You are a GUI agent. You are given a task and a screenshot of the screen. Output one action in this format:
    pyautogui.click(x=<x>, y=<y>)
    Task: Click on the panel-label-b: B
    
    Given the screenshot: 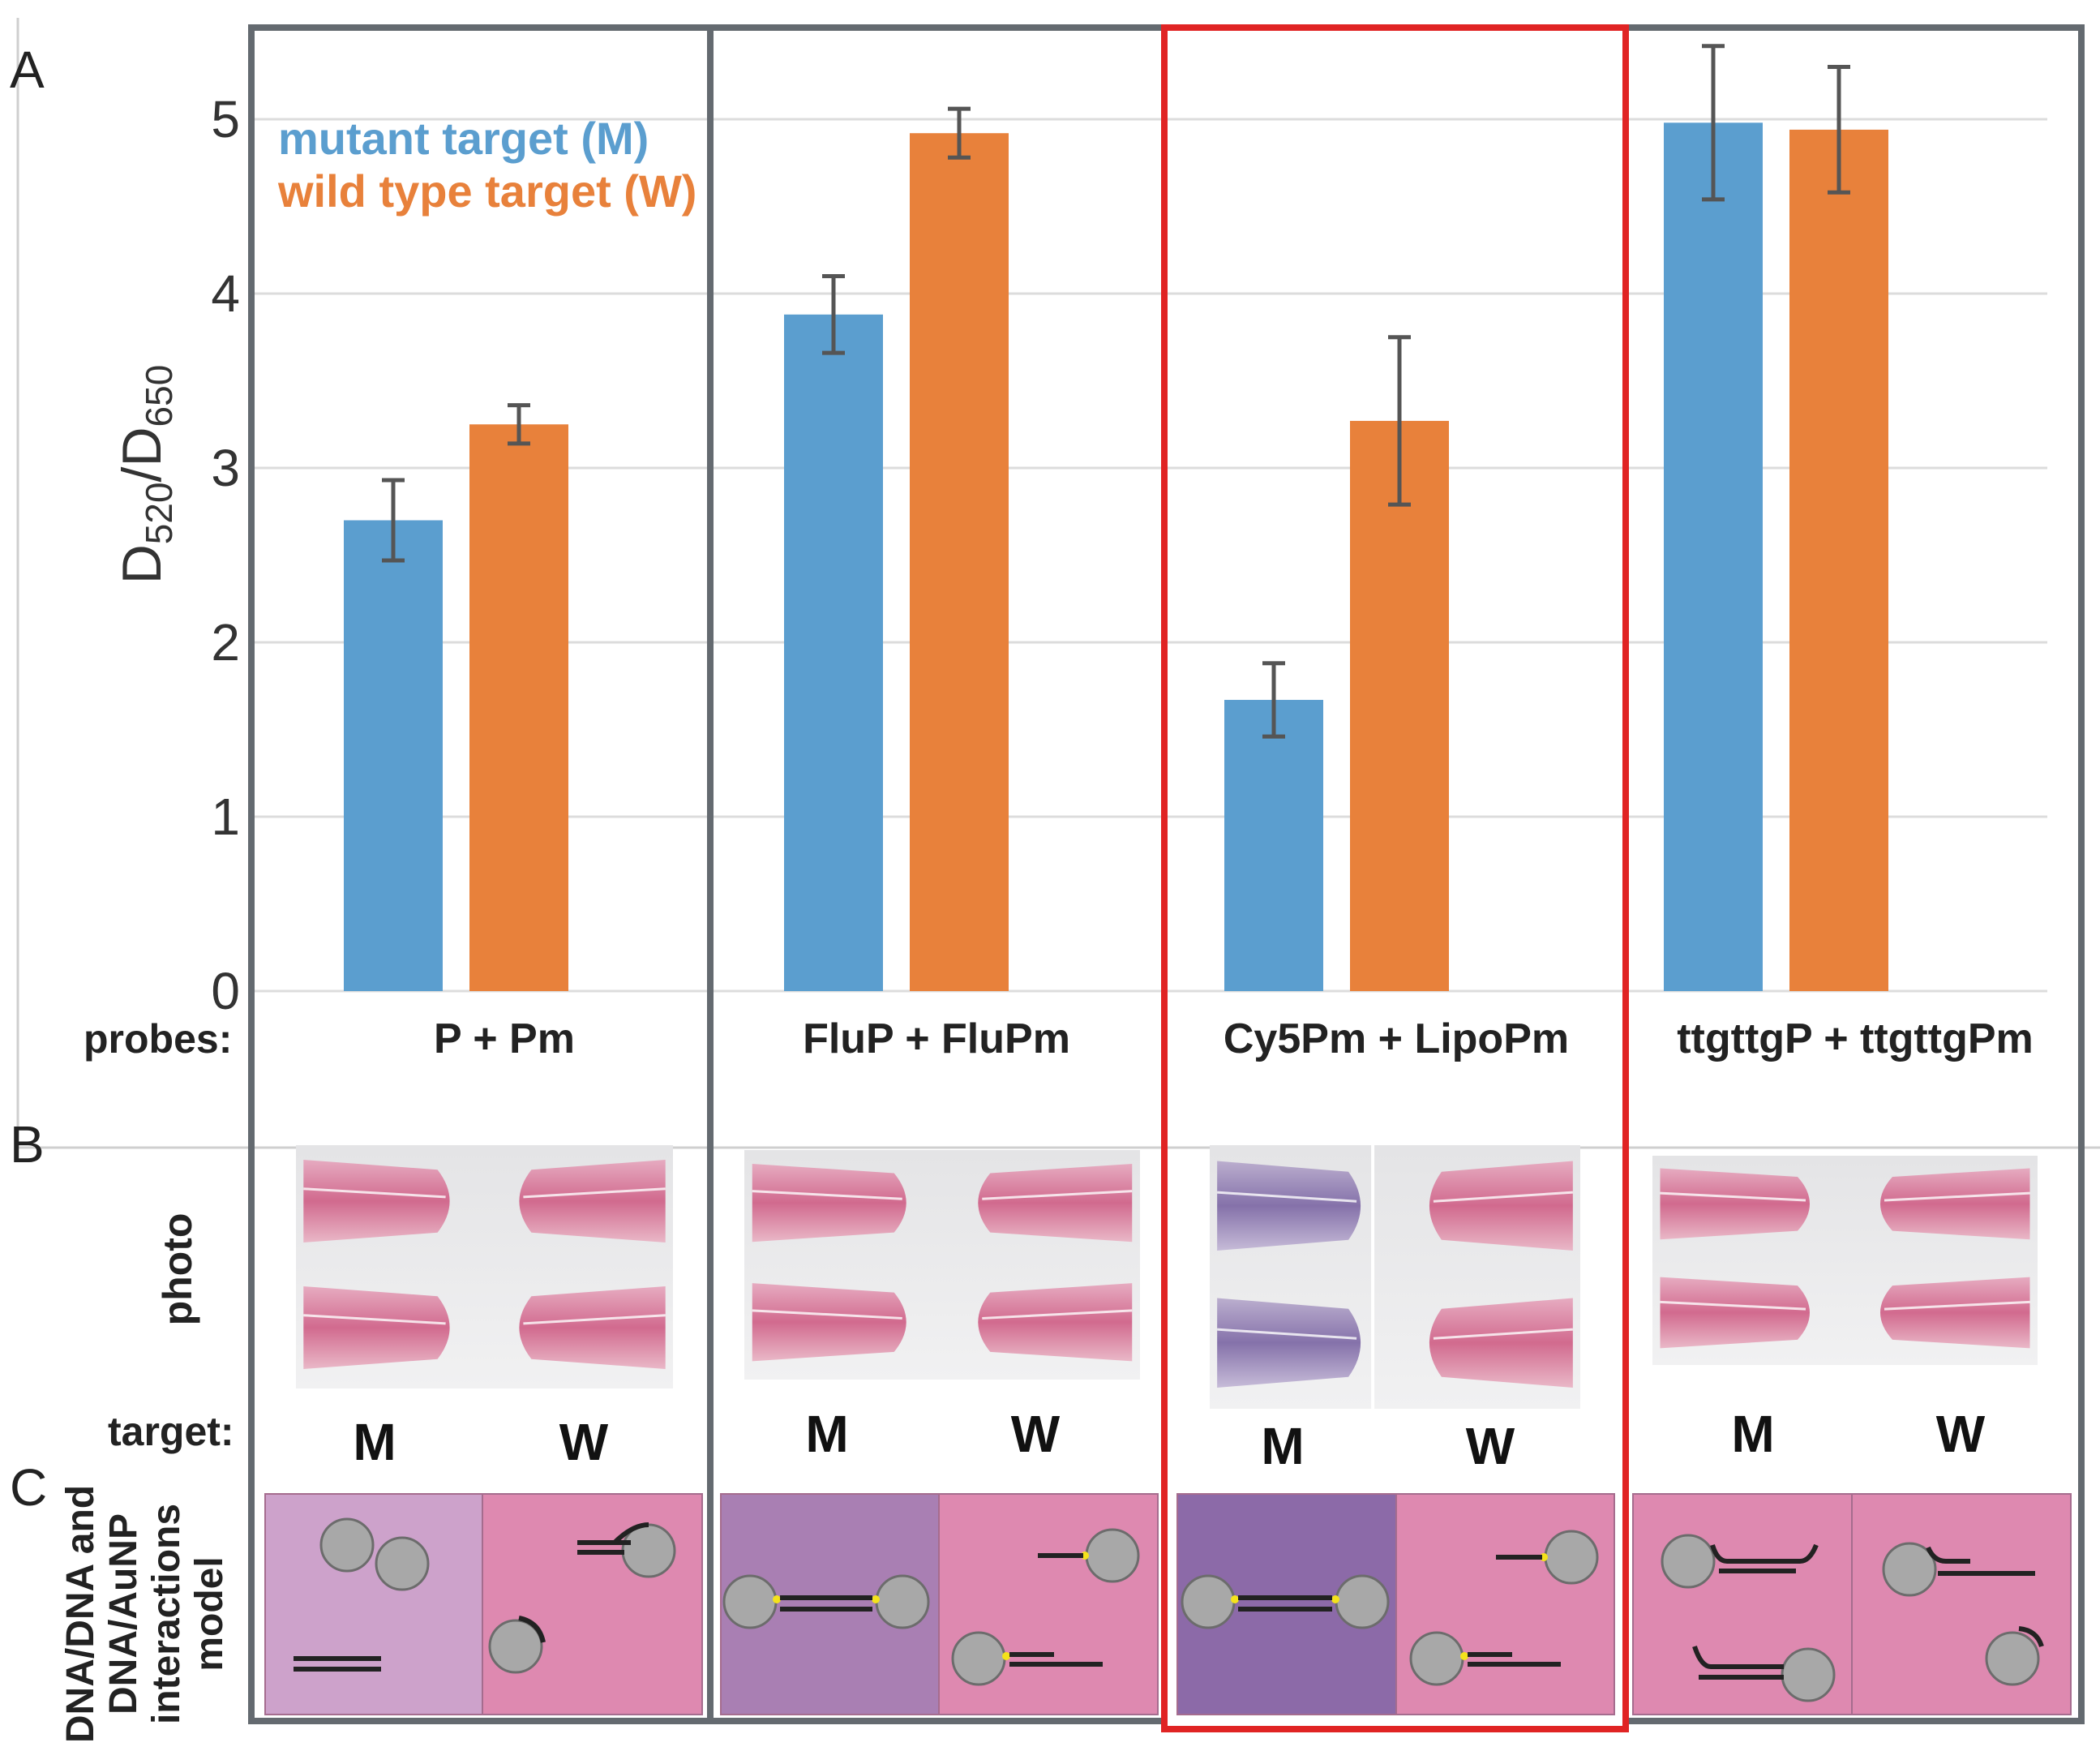 What is the action you would take?
    pyautogui.click(x=28, y=1144)
    